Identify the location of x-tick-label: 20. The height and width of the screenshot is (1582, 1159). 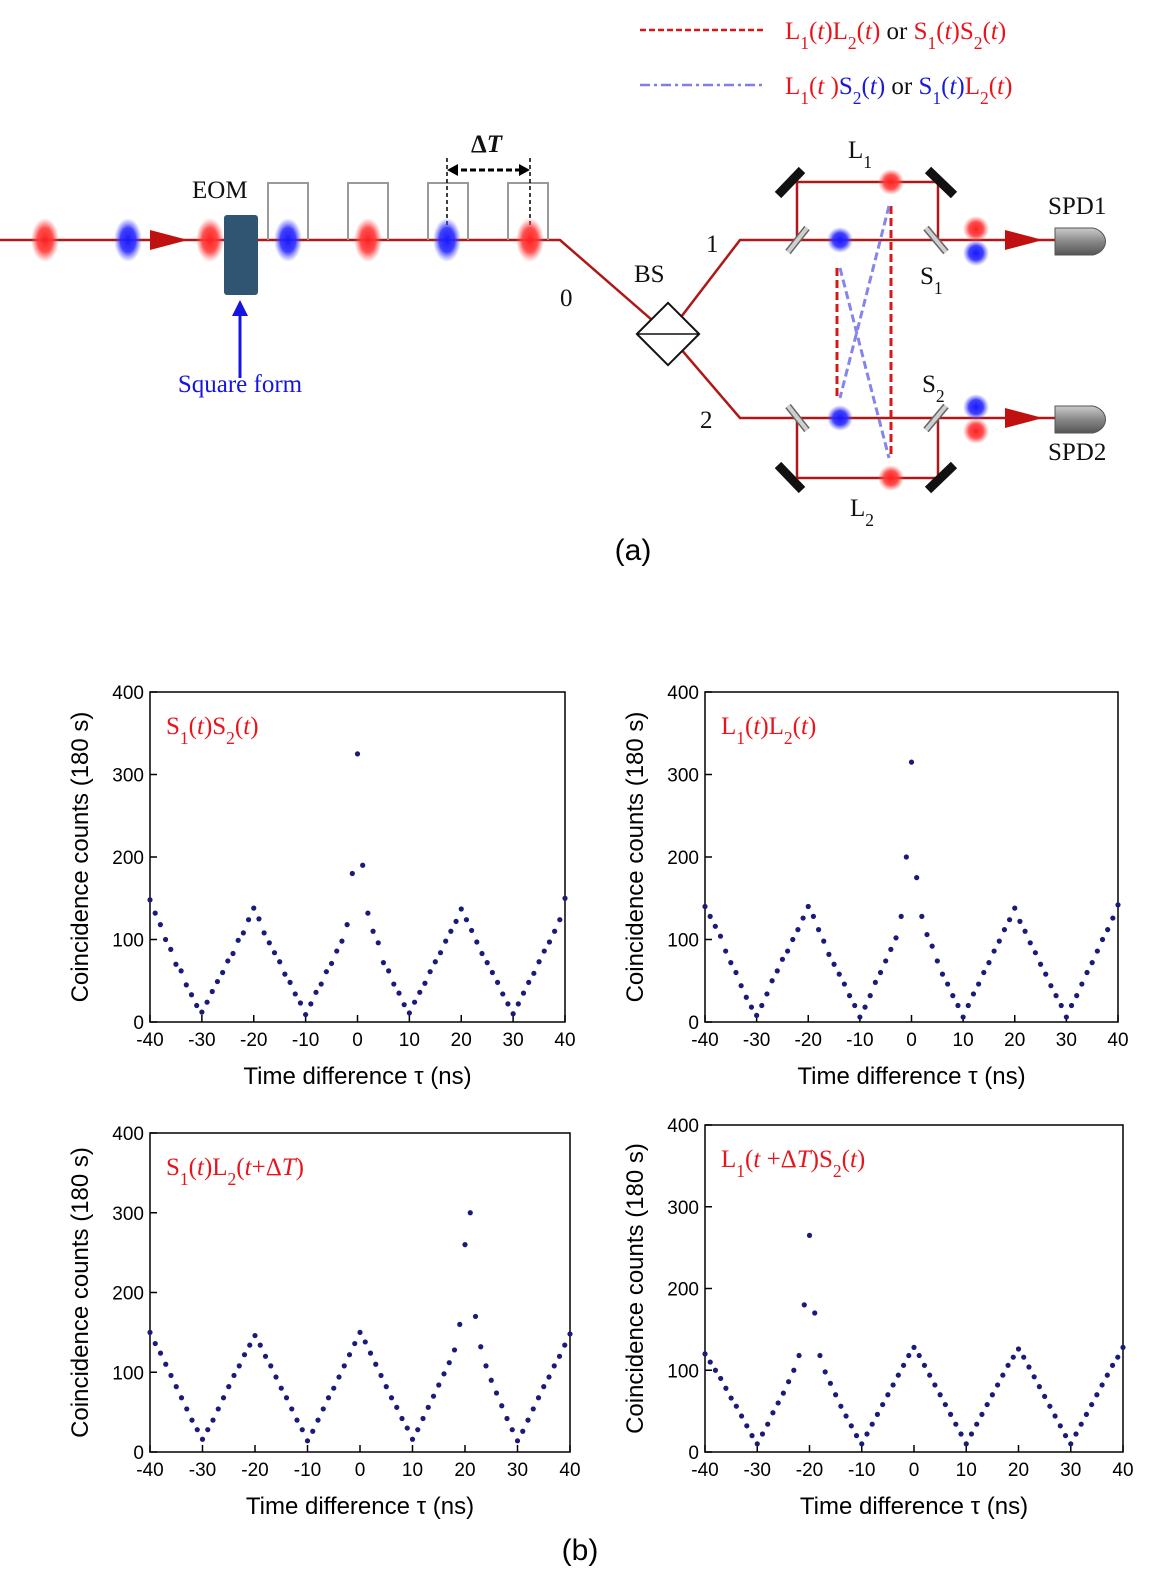
(1018, 1470).